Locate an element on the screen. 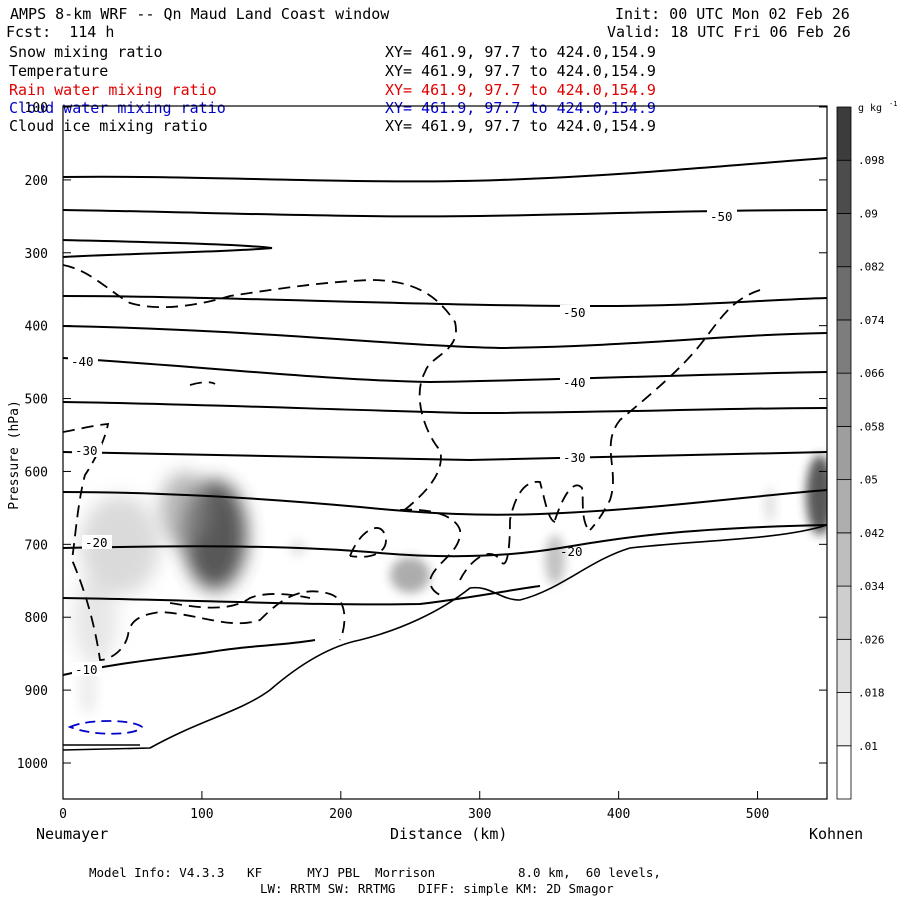 This screenshot has height=900, width=900. cloud-water-contour is located at coordinates (105, 727).